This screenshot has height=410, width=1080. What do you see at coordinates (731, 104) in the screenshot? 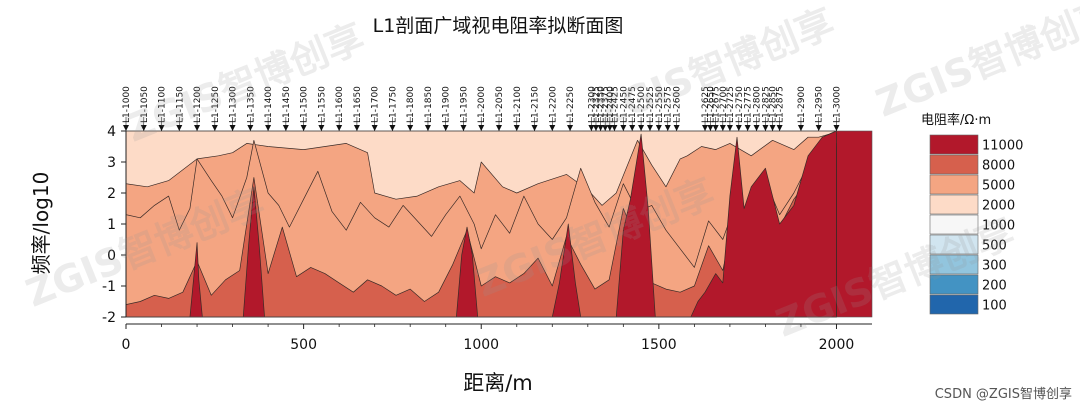
I see `station-label: L1-2725` at bounding box center [731, 104].